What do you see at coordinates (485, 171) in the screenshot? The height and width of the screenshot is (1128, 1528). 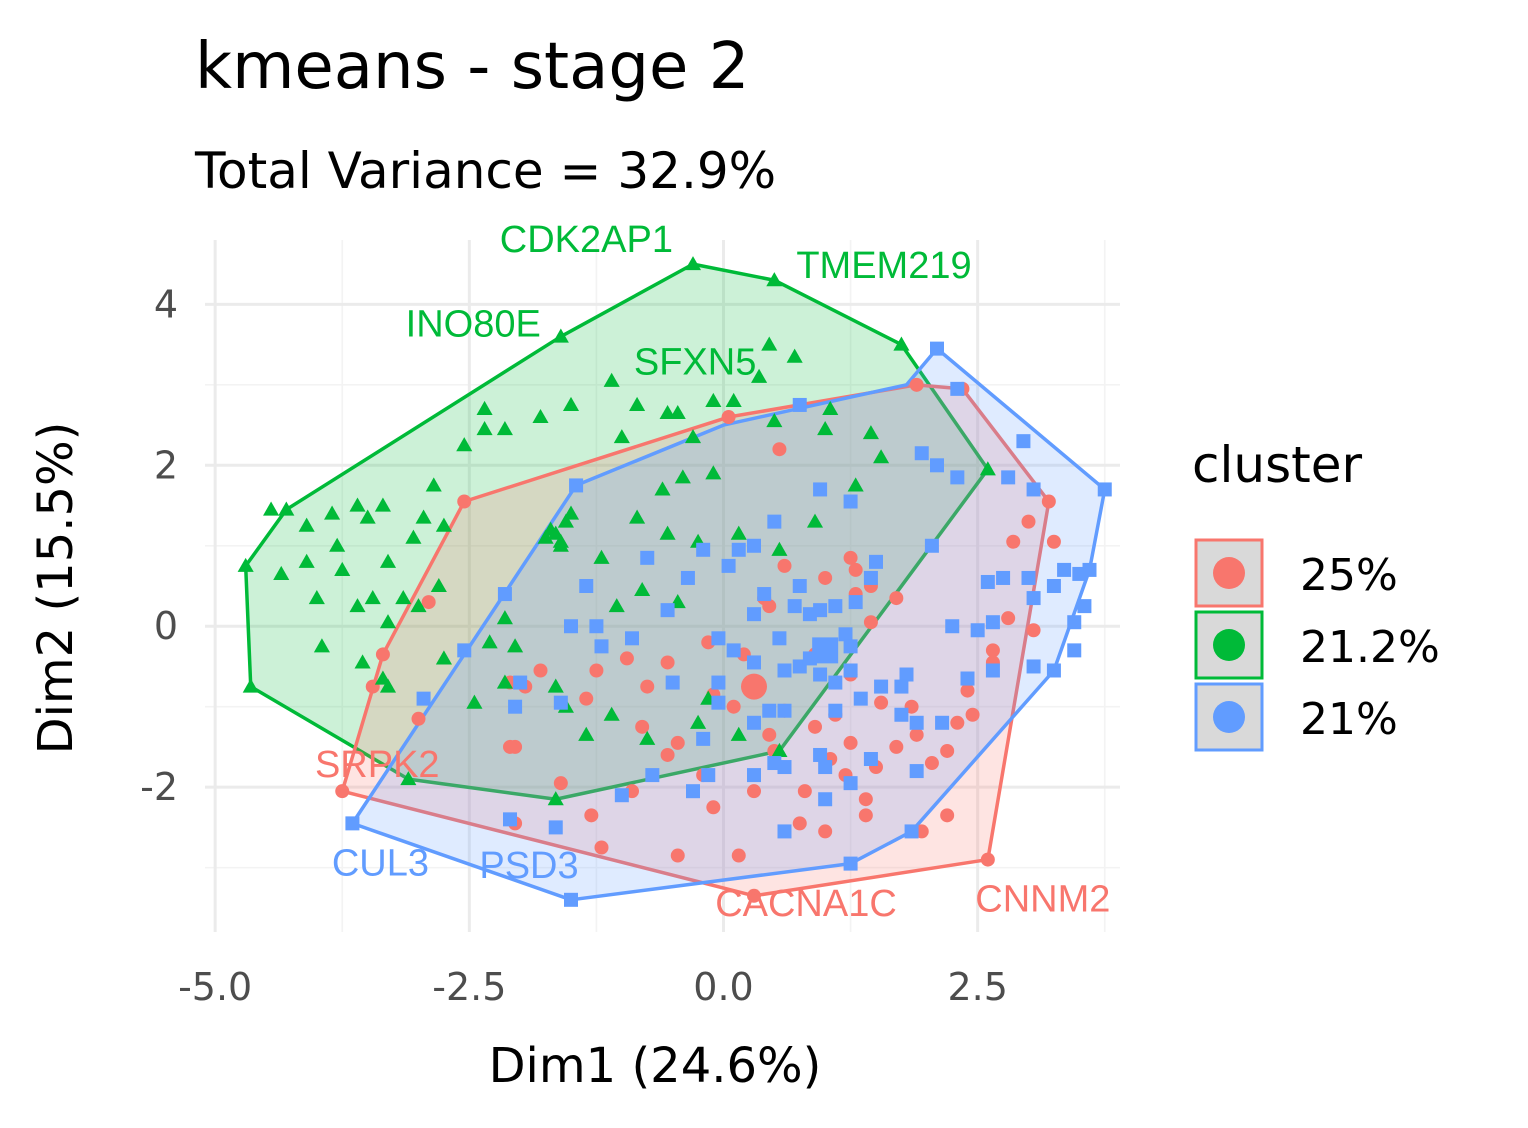 I see `chart-subtitle: Total Variance = 32.9%` at bounding box center [485, 171].